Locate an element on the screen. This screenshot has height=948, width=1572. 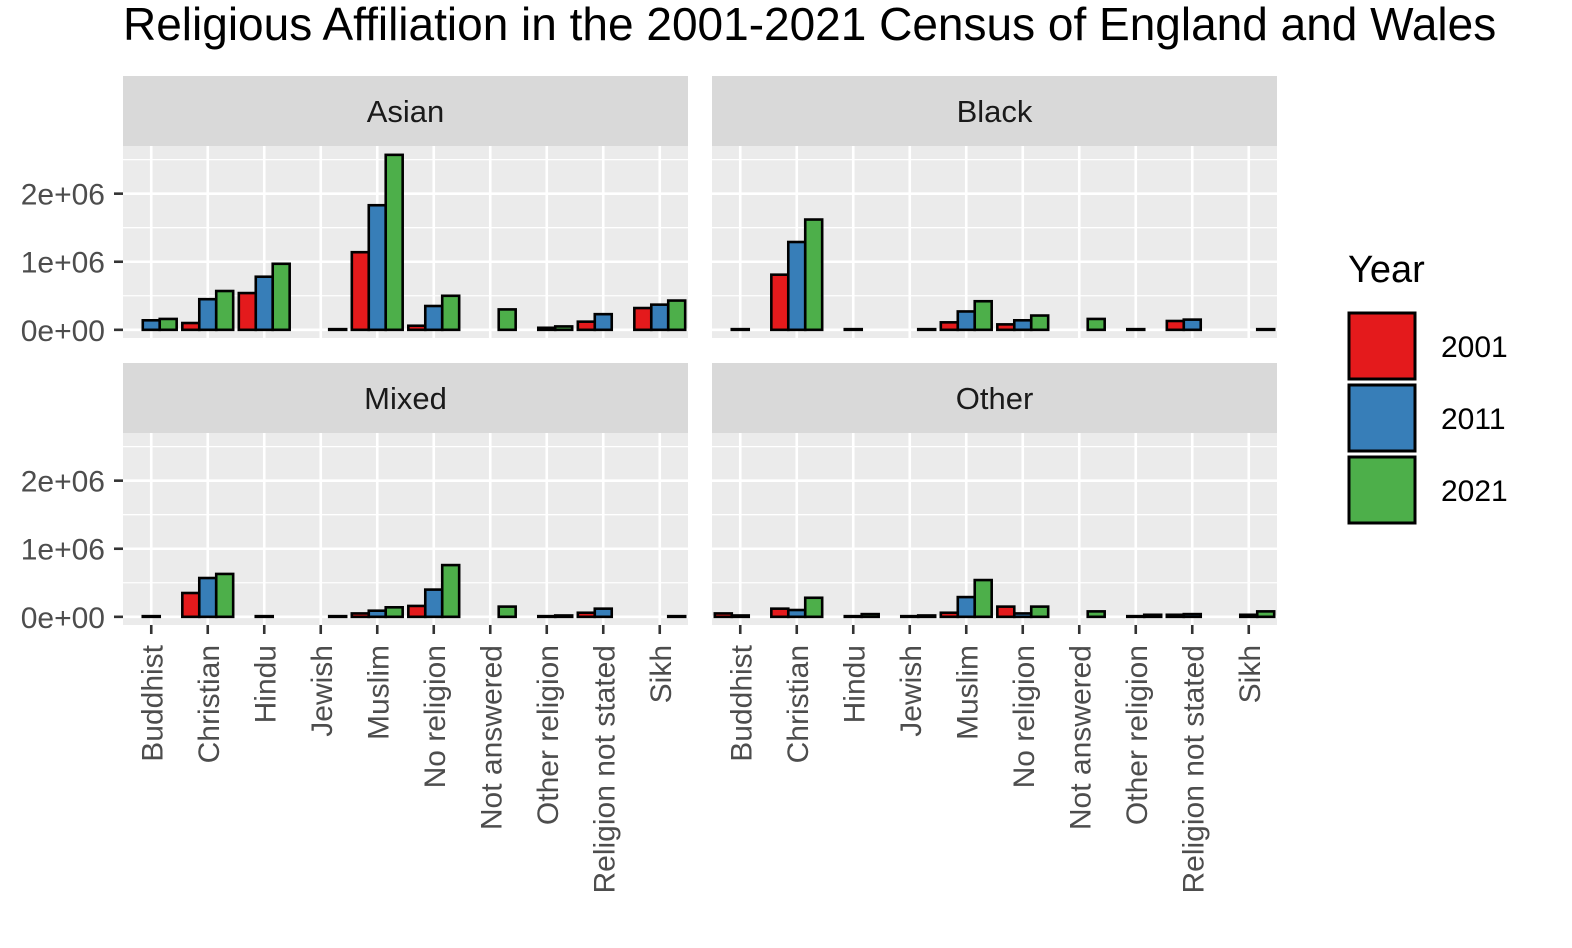
legend-title: Year is located at coordinates (1386, 270).